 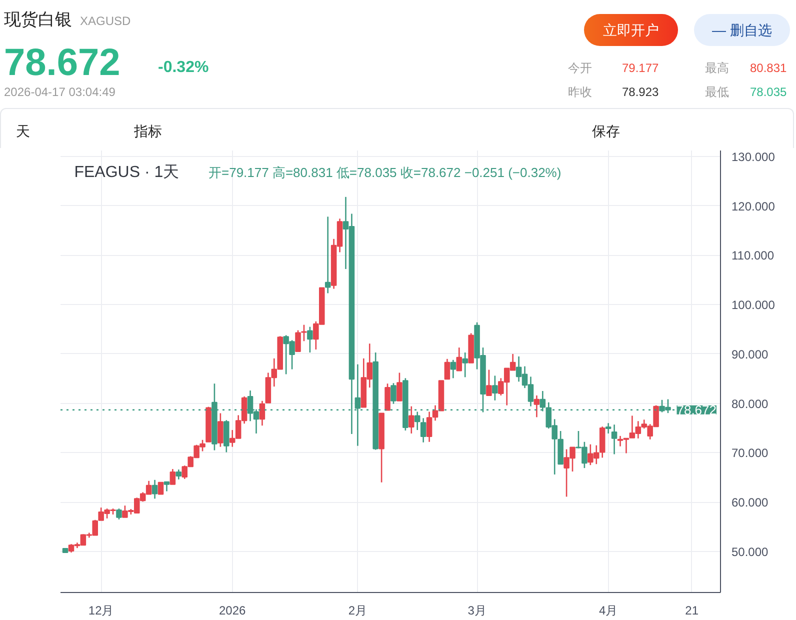 I want to click on y-tick-label: 50.000, so click(x=750, y=552).